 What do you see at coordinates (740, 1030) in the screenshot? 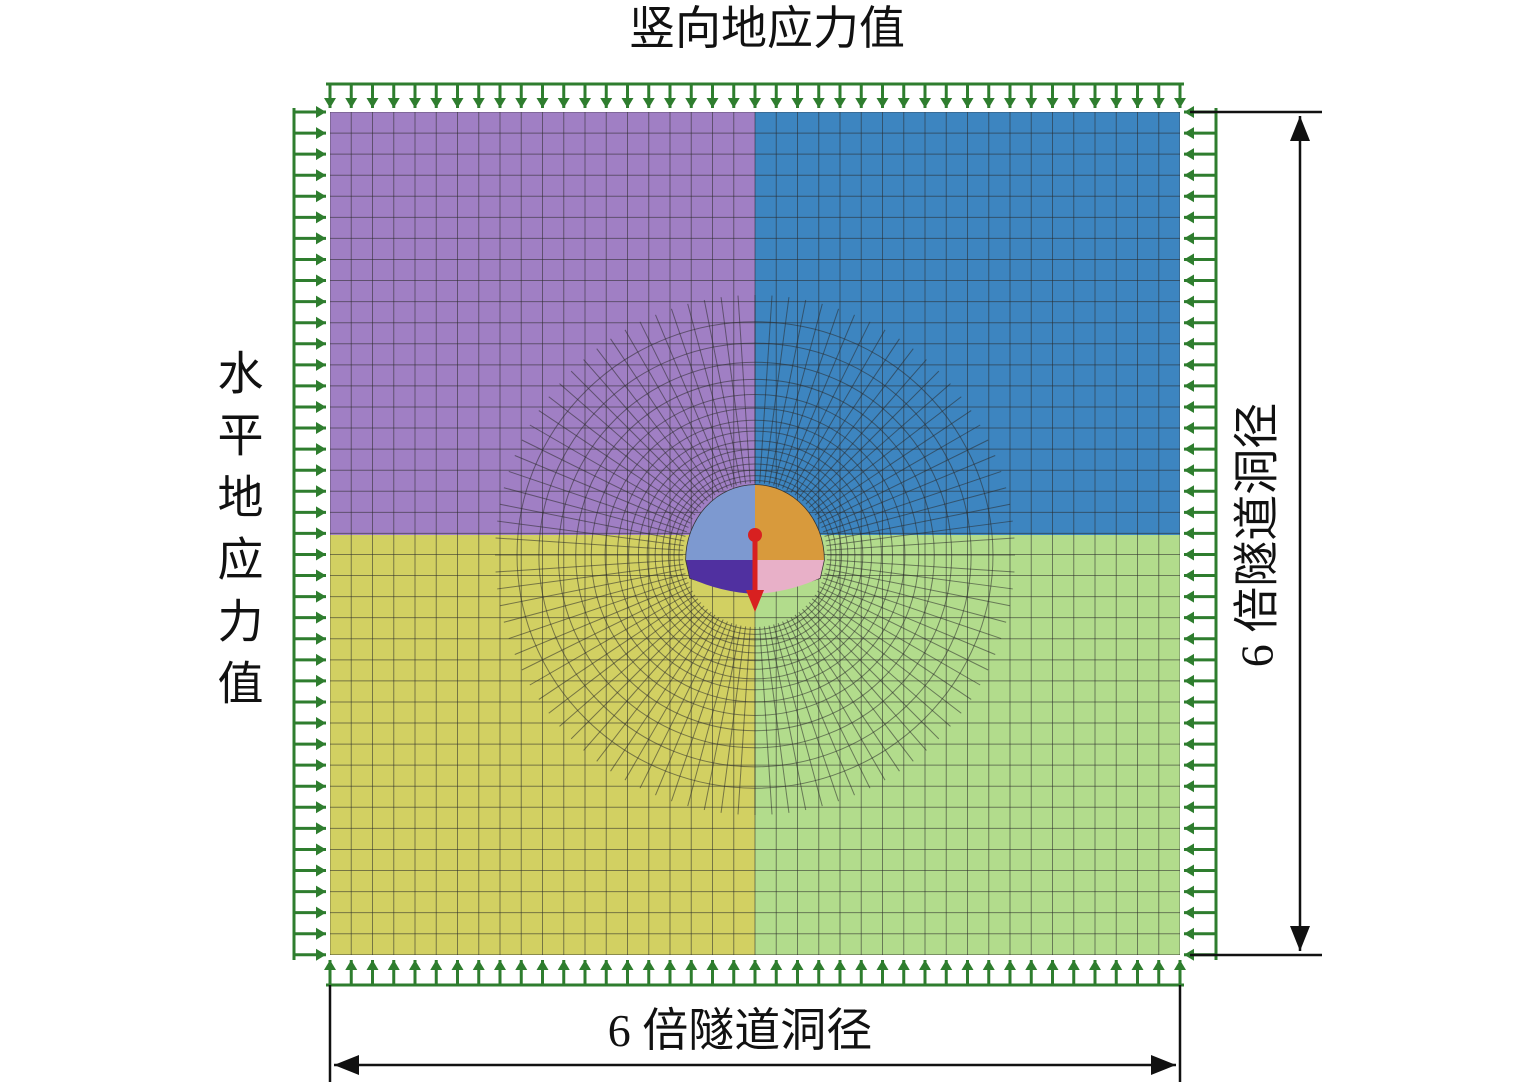
I see `bottom-label: 6 倍隧道洞径` at bounding box center [740, 1030].